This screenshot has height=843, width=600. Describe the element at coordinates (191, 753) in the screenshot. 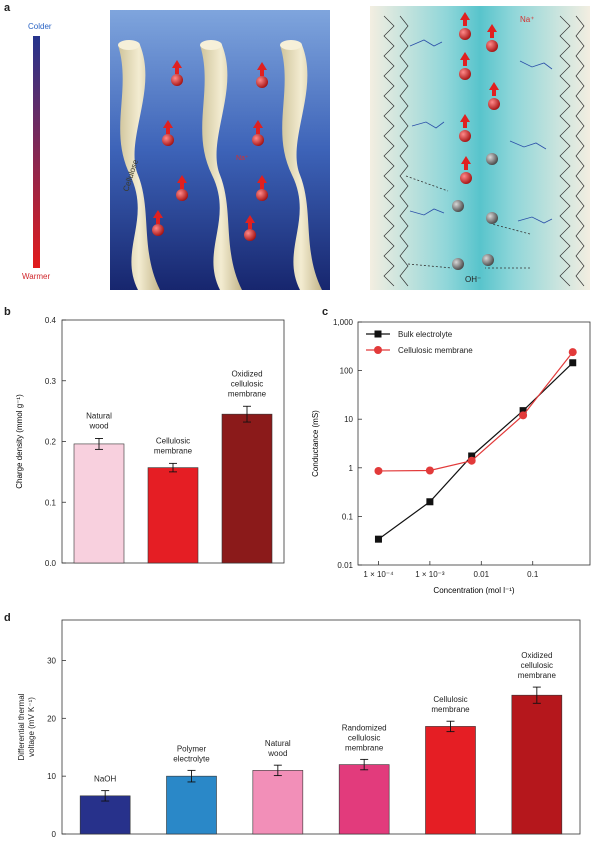

I see `chart-d-bar-label: Polymer electrolyte` at that location.